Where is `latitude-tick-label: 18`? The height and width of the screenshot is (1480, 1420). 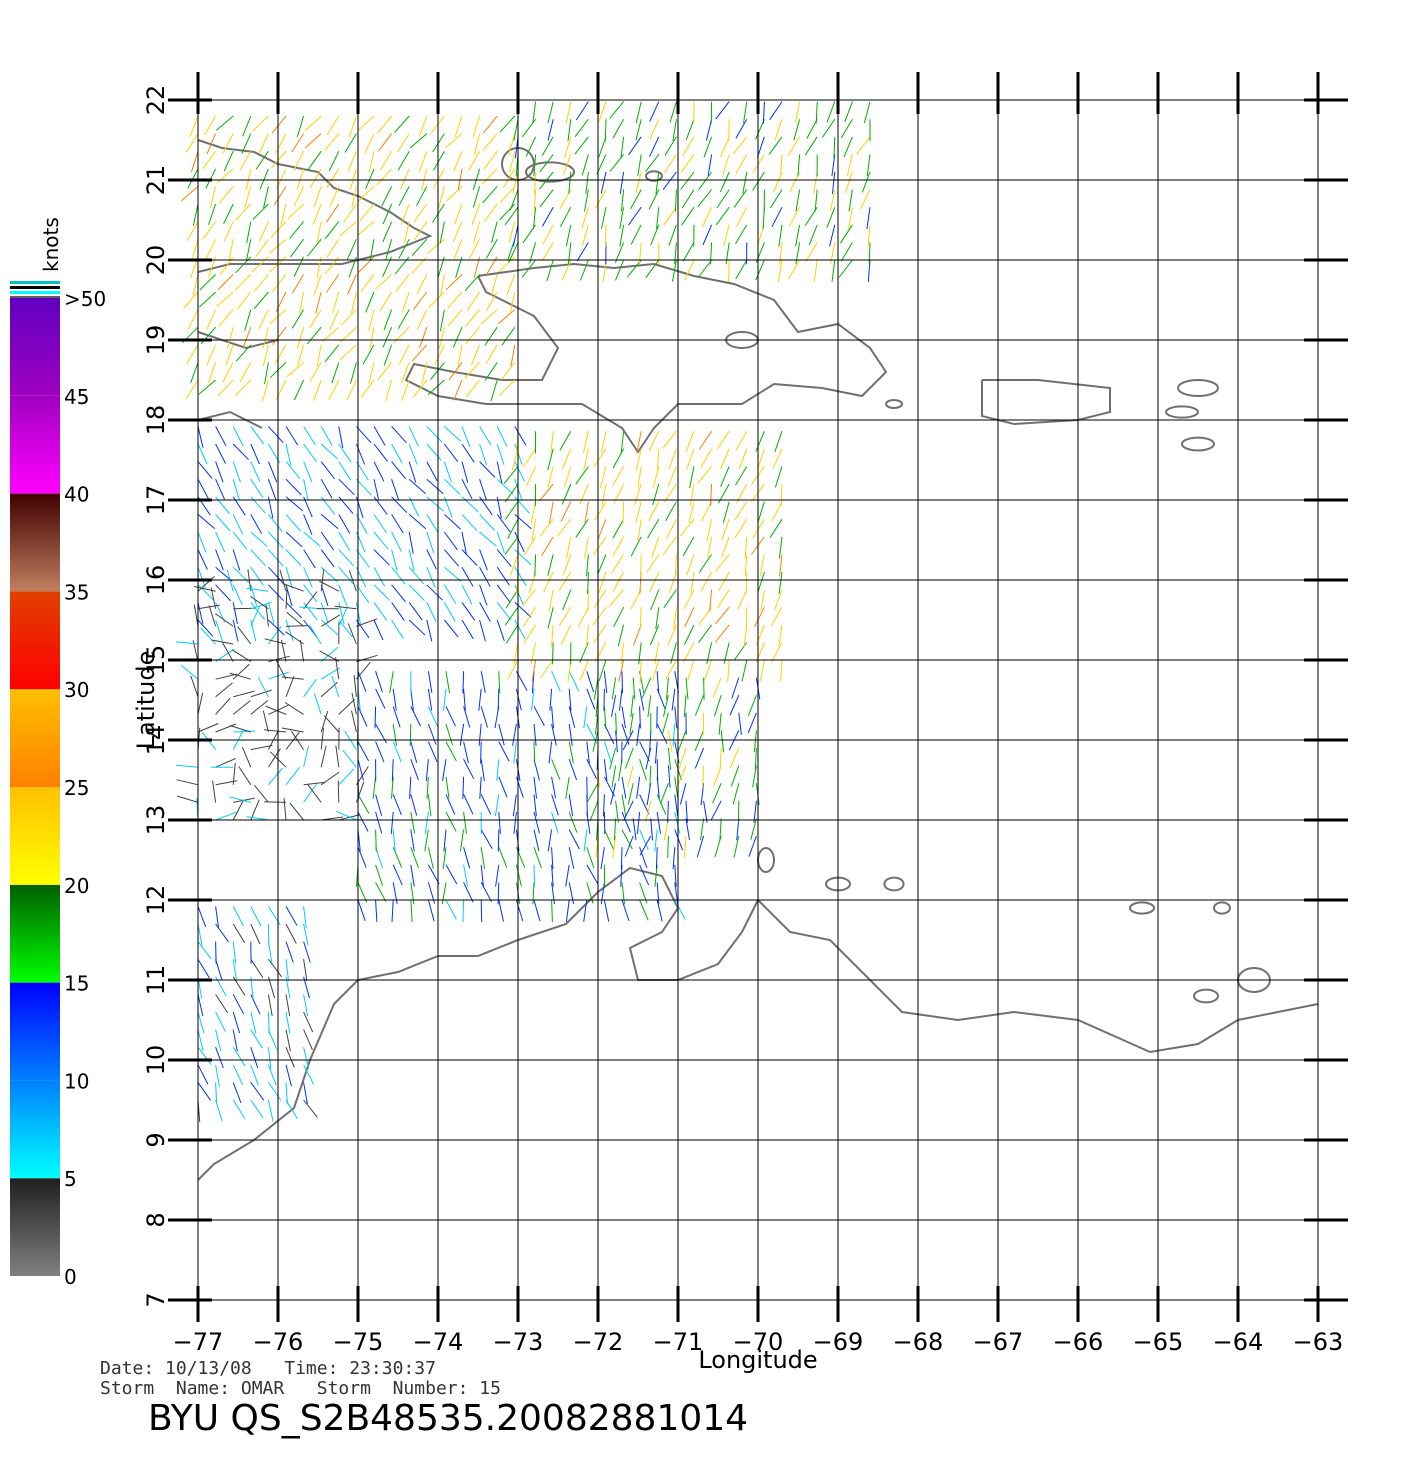
latitude-tick-label: 18 is located at coordinates (156, 420).